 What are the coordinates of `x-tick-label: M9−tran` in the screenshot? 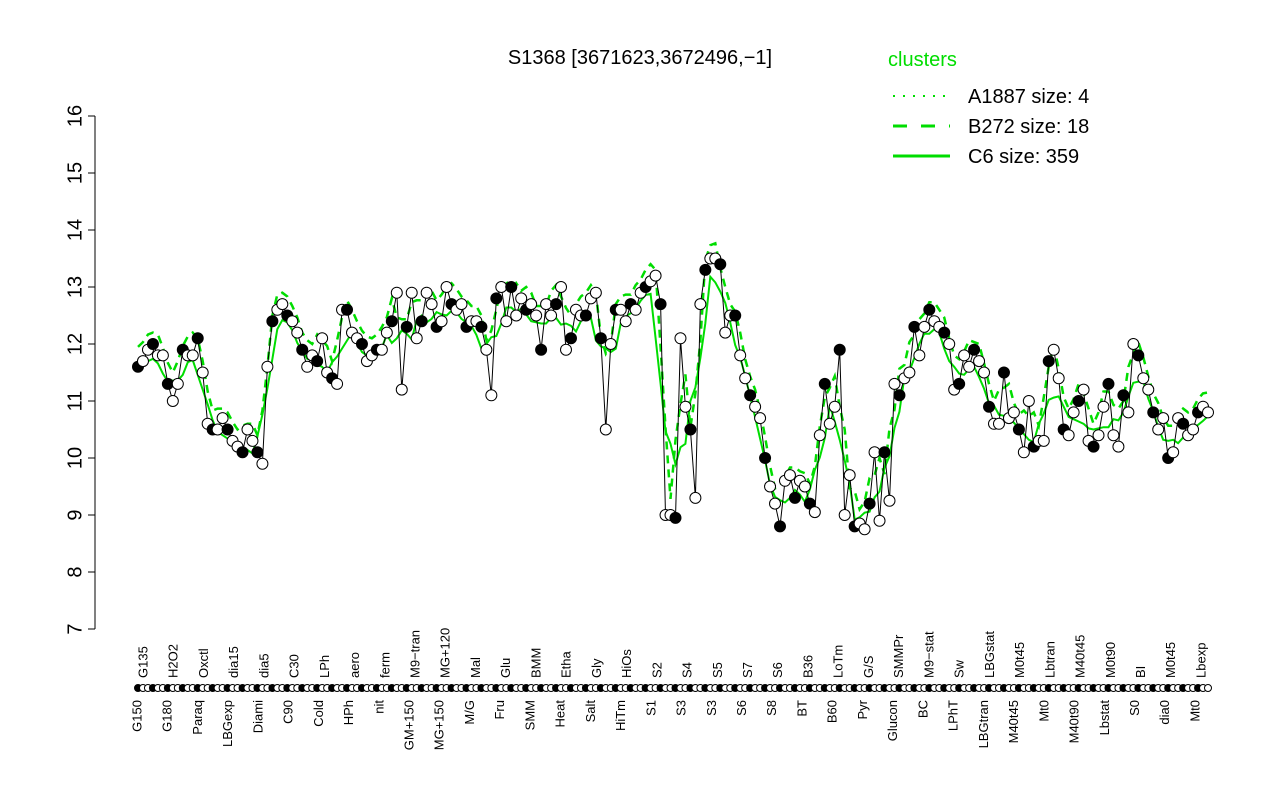 It's located at (414, 654).